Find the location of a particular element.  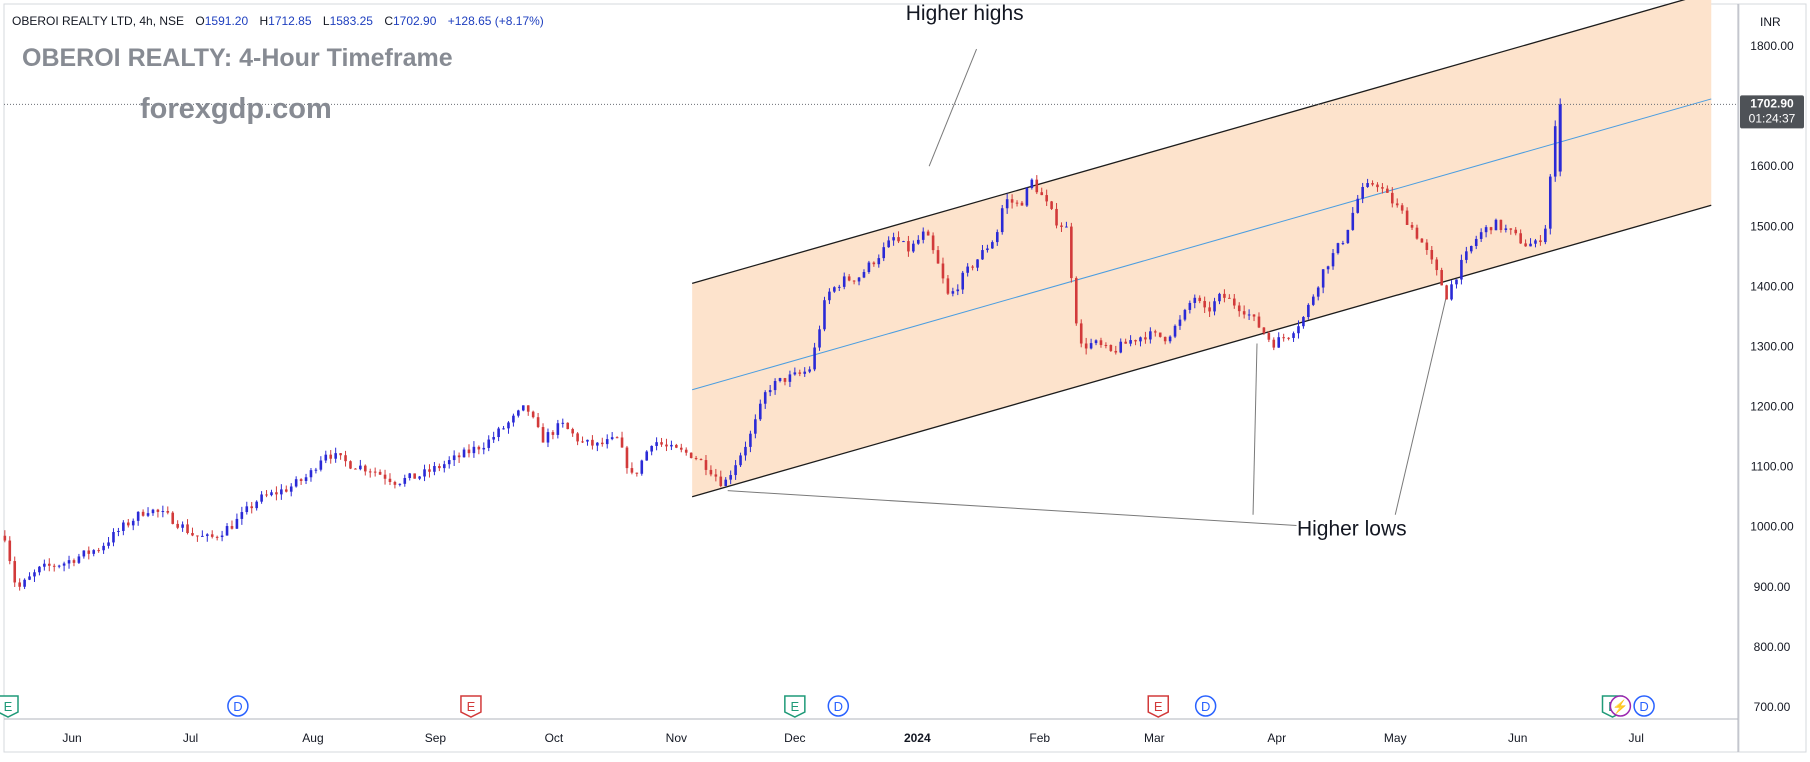

split-circle is located at coordinates (1620, 706).